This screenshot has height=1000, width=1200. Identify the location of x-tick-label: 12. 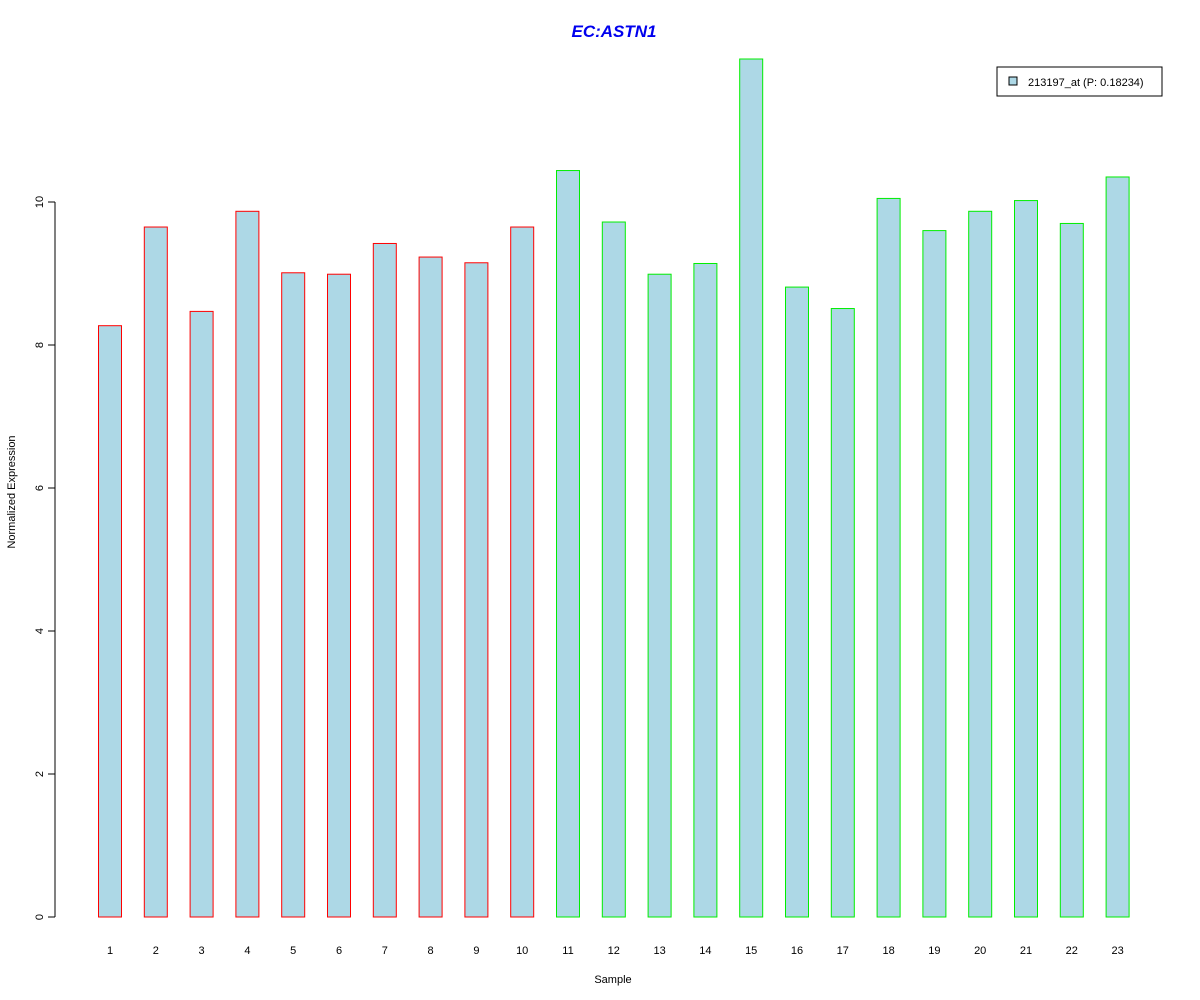
(614, 951).